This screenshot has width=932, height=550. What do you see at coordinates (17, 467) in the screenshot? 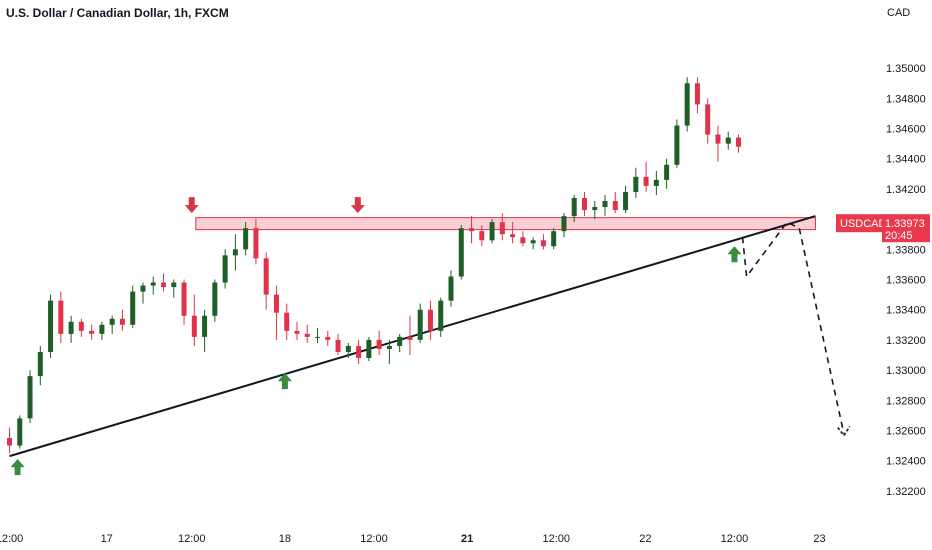
I see `up-arrow-icon` at bounding box center [17, 467].